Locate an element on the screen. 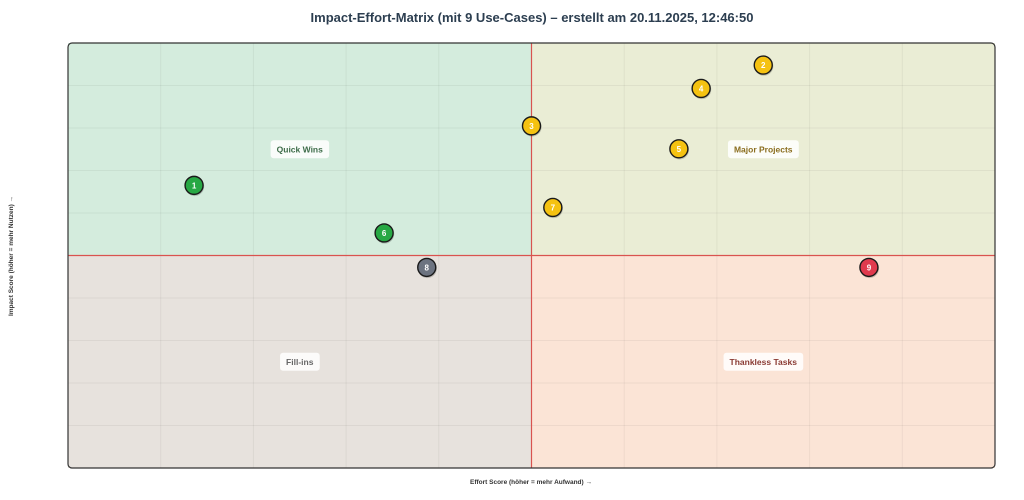 This screenshot has width=1024, height=500. point-label: 8 is located at coordinates (427, 267).